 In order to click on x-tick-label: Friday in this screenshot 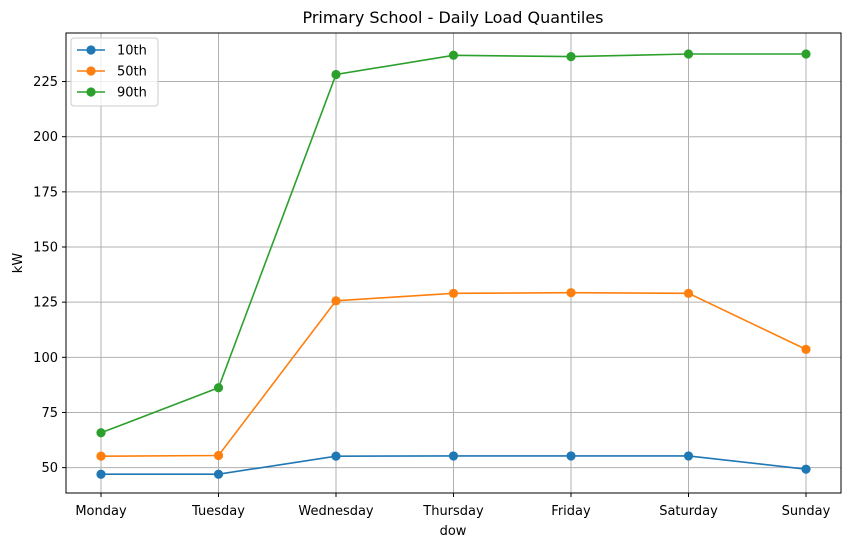, I will do `click(571, 511)`.